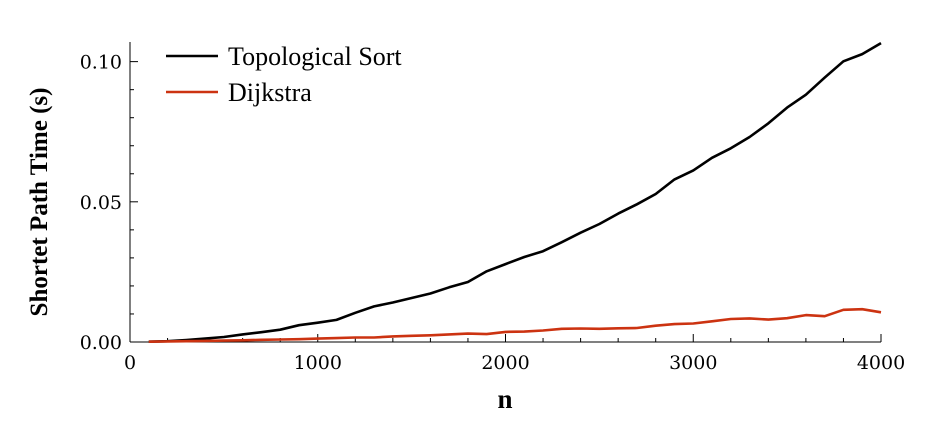 The image size is (928, 425). Describe the element at coordinates (315, 56) in the screenshot. I see `legend-label-topological-sort: Topological Sort` at that location.